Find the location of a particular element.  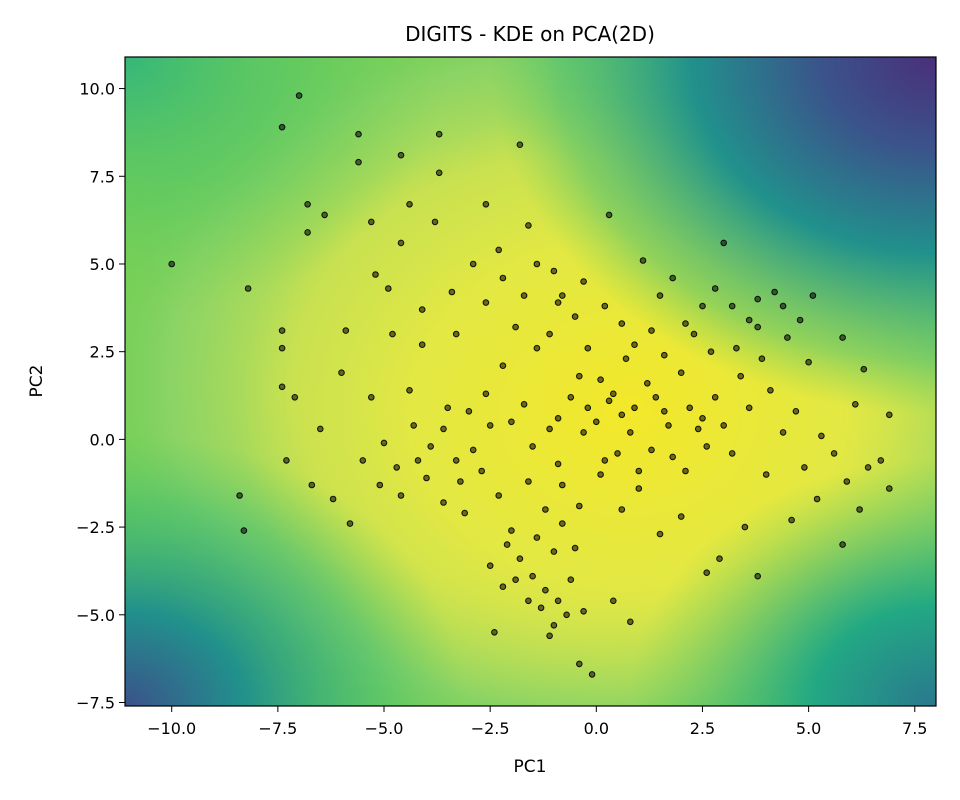

y-tick-label: −2.5 is located at coordinates (95, 527).